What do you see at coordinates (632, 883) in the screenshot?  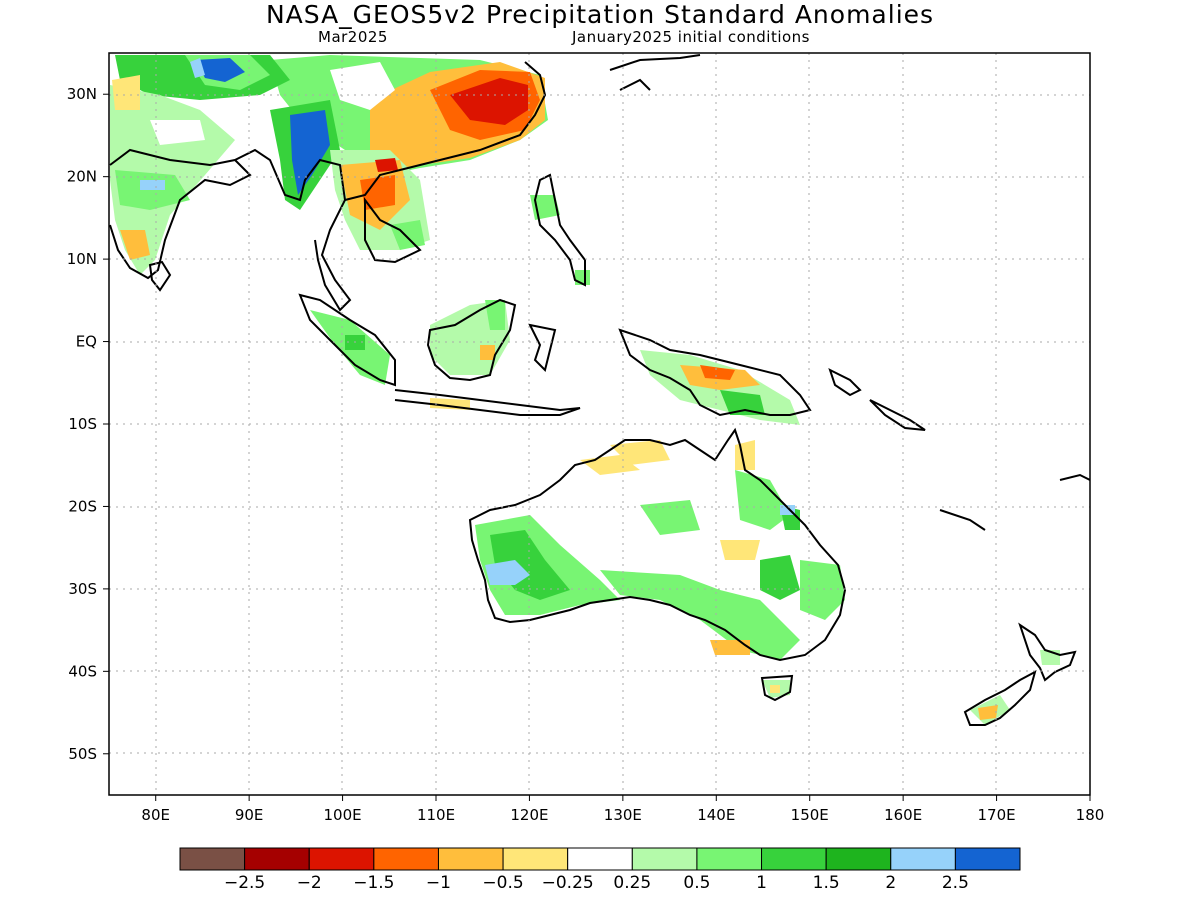 I see `colorbar-label: 0.25` at bounding box center [632, 883].